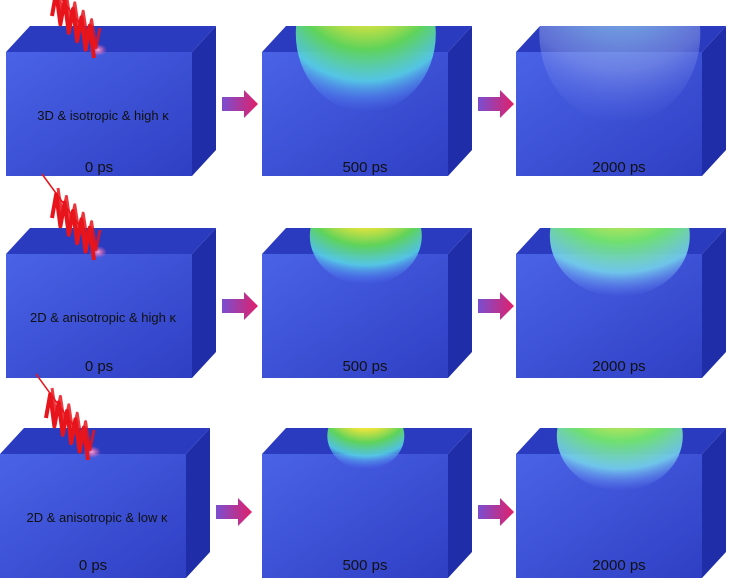 This screenshot has width=729, height=585. What do you see at coordinates (103, 115) in the screenshot?
I see `condition-label: 3D & isotropic & high κ` at bounding box center [103, 115].